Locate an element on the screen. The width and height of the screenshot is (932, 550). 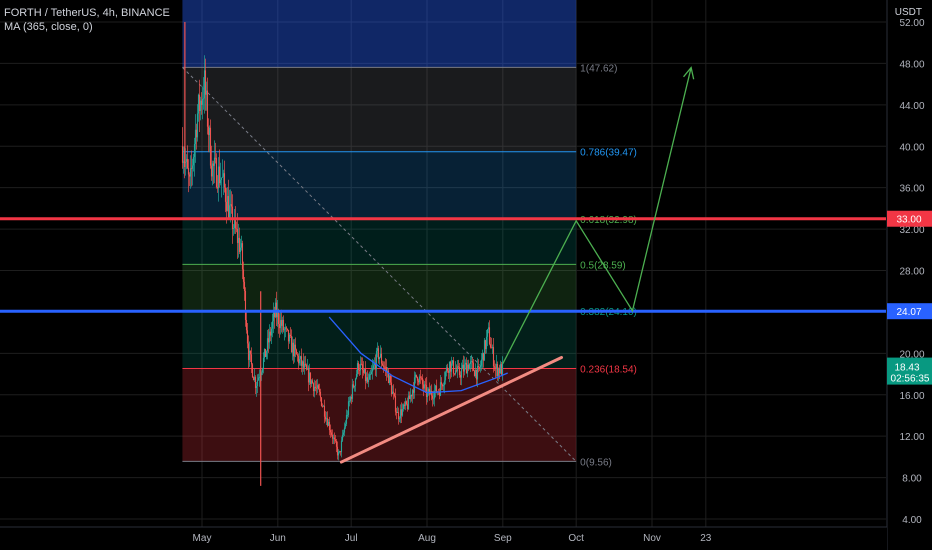
currency-label: USDT is located at coordinates (908, 12).